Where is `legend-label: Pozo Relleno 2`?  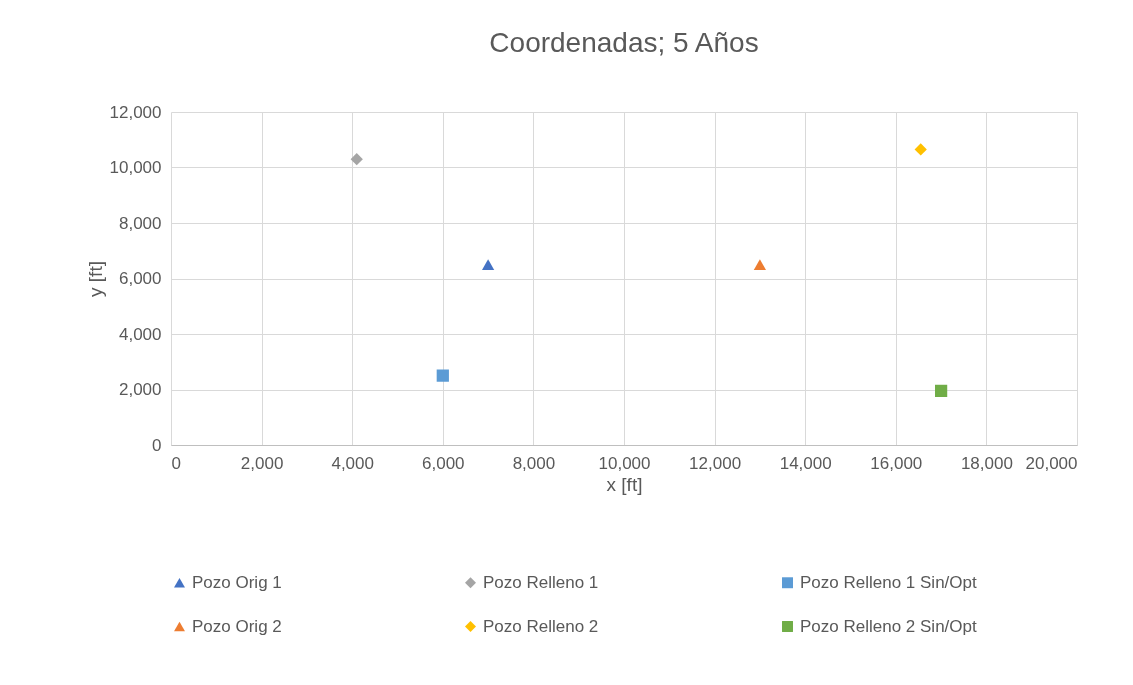 legend-label: Pozo Relleno 2 is located at coordinates (541, 626).